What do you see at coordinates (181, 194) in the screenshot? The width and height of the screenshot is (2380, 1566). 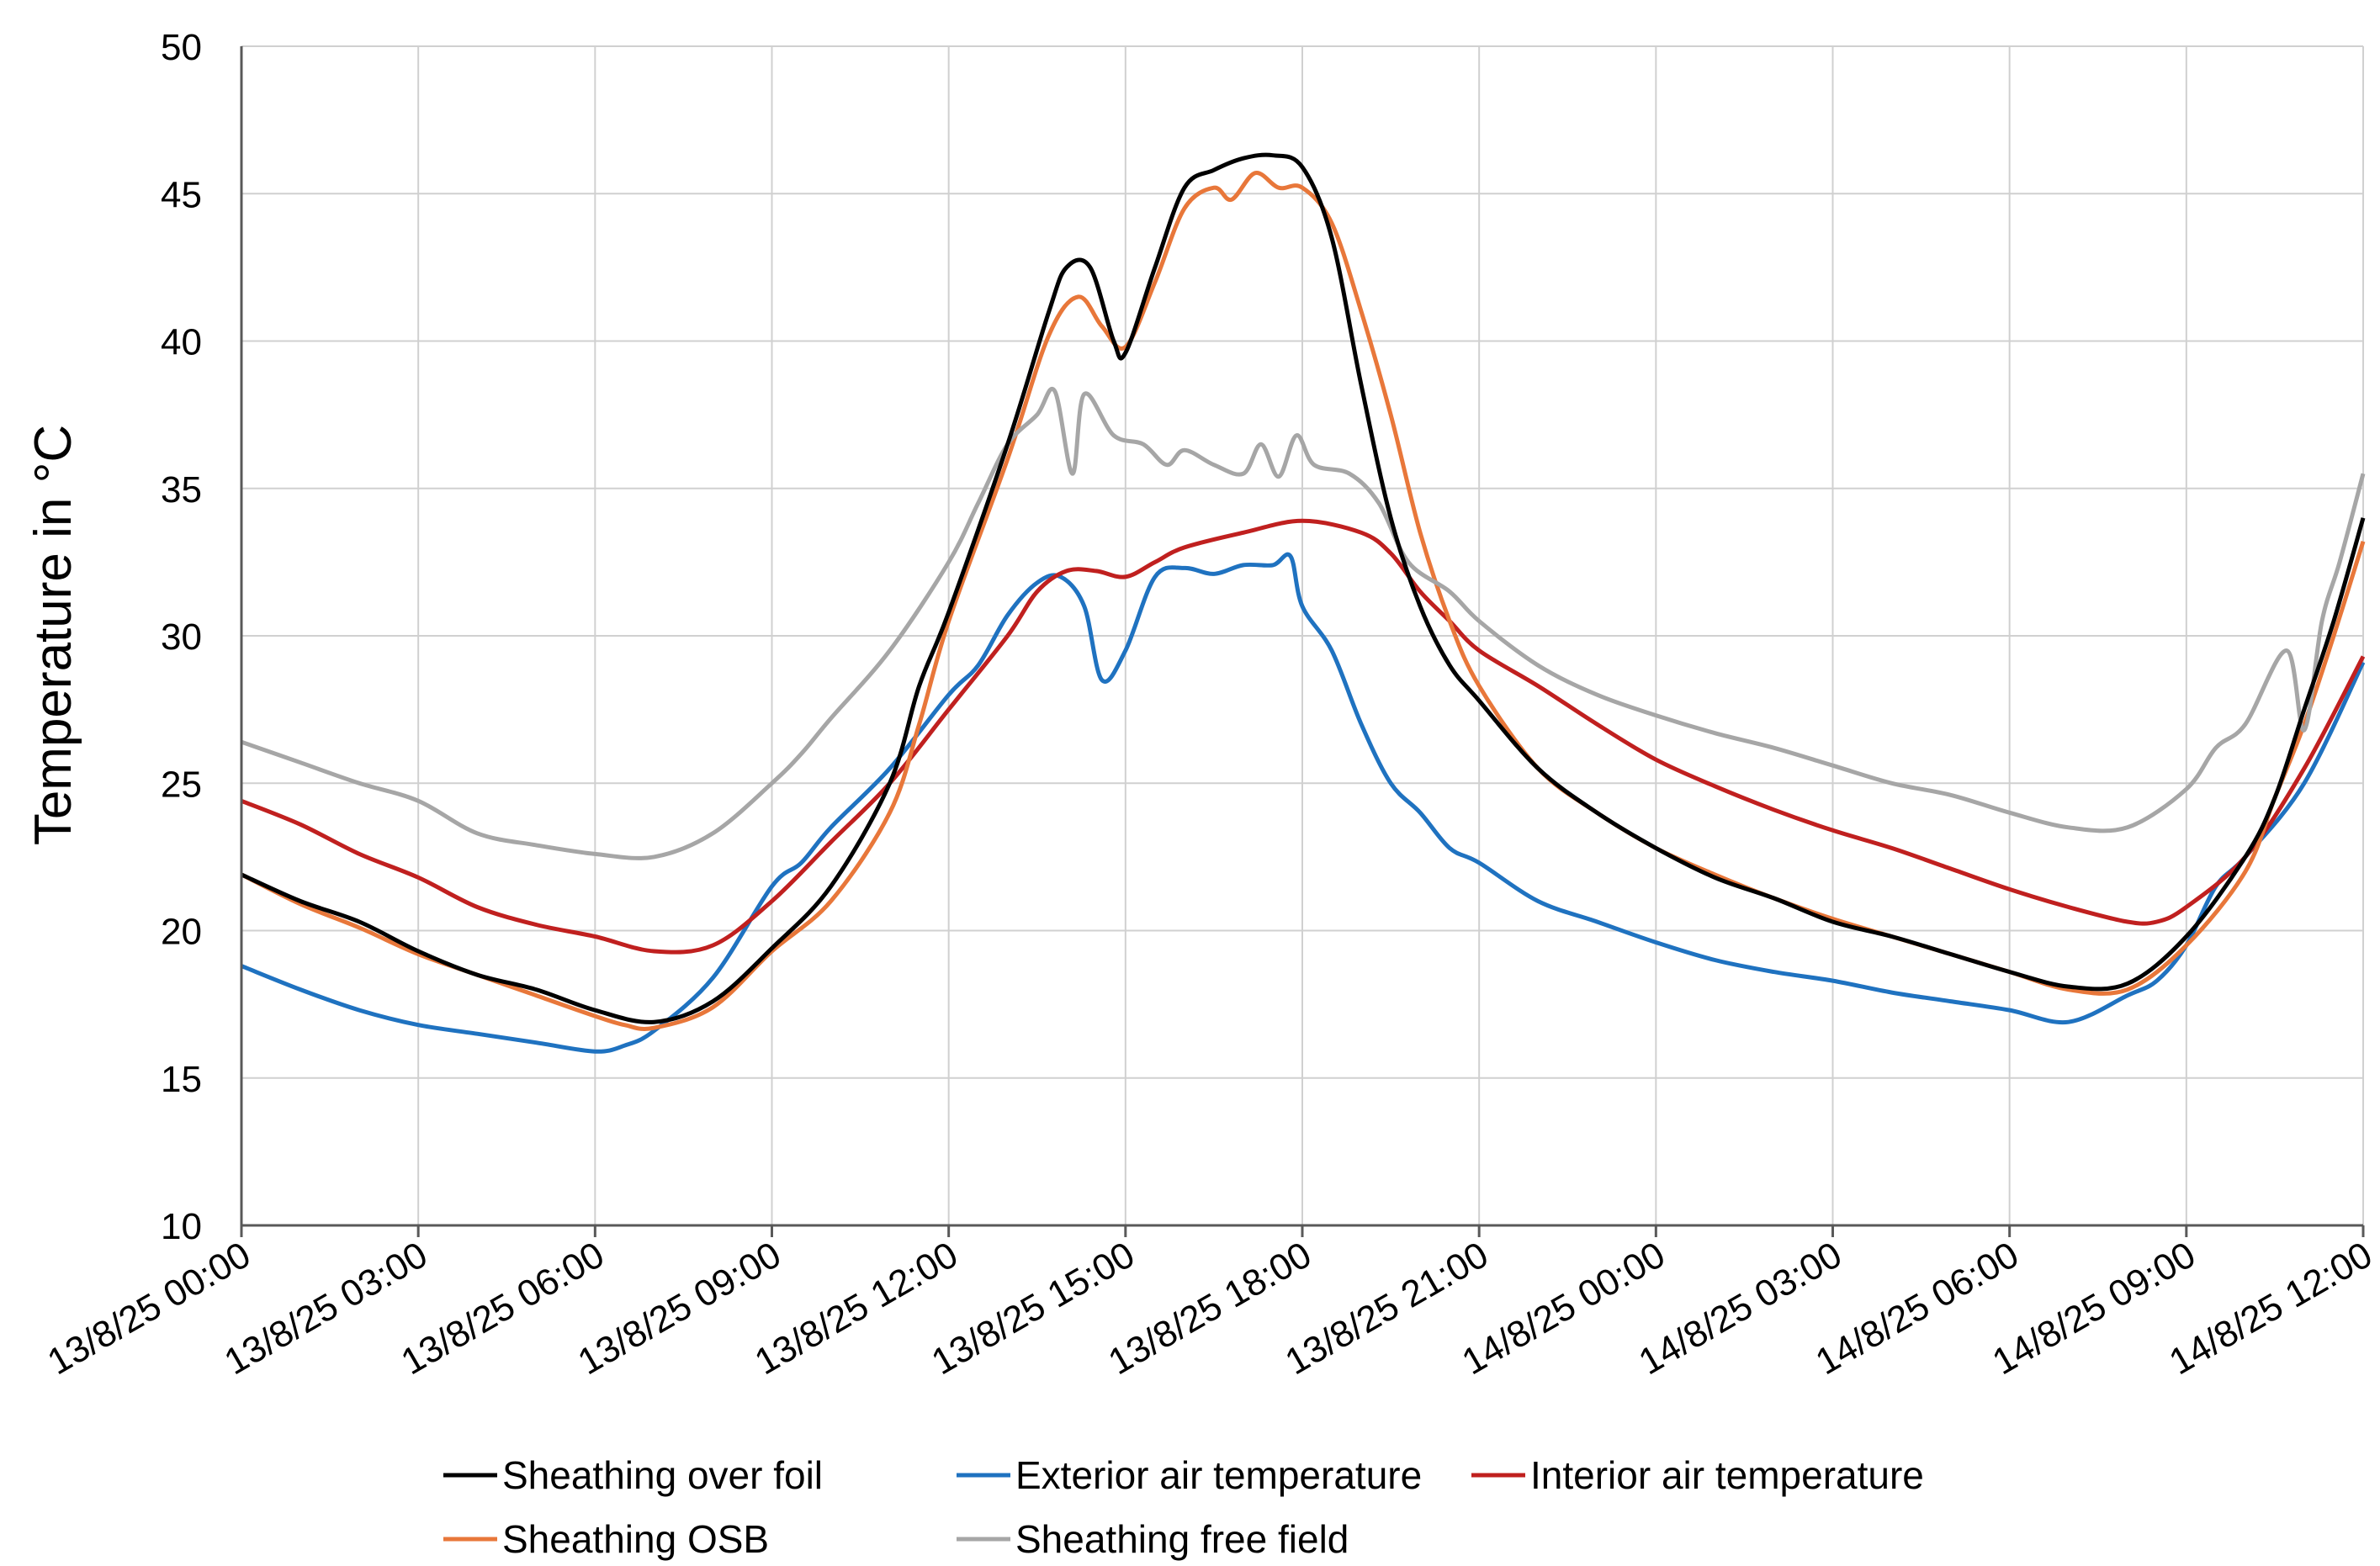 I see `y-tick-label-45: 45` at bounding box center [181, 194].